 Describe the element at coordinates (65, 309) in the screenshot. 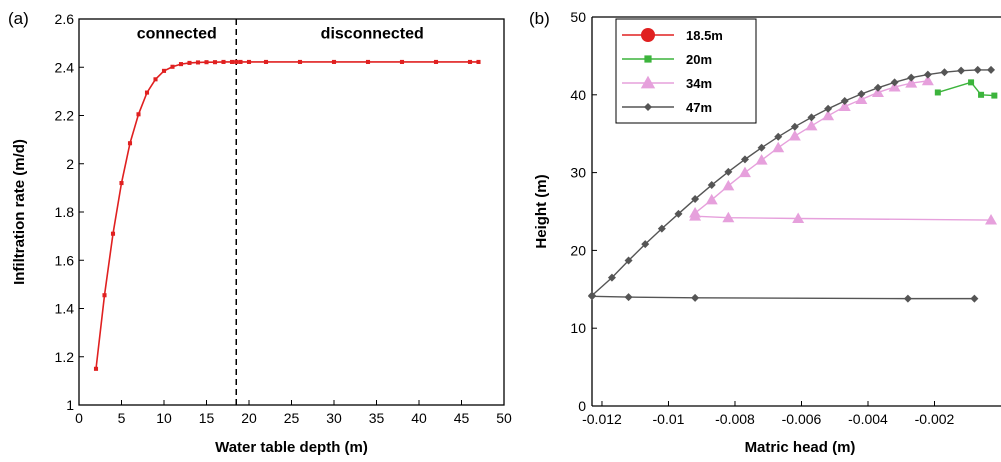

I see `y-tick-label: 1.4` at that location.